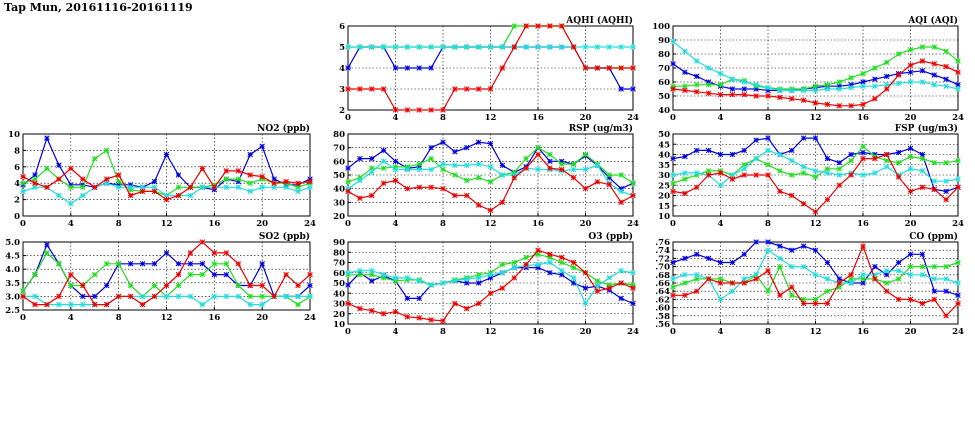 The width and height of the screenshot is (975, 447). I want to click on plot-frame, so click(166, 175).